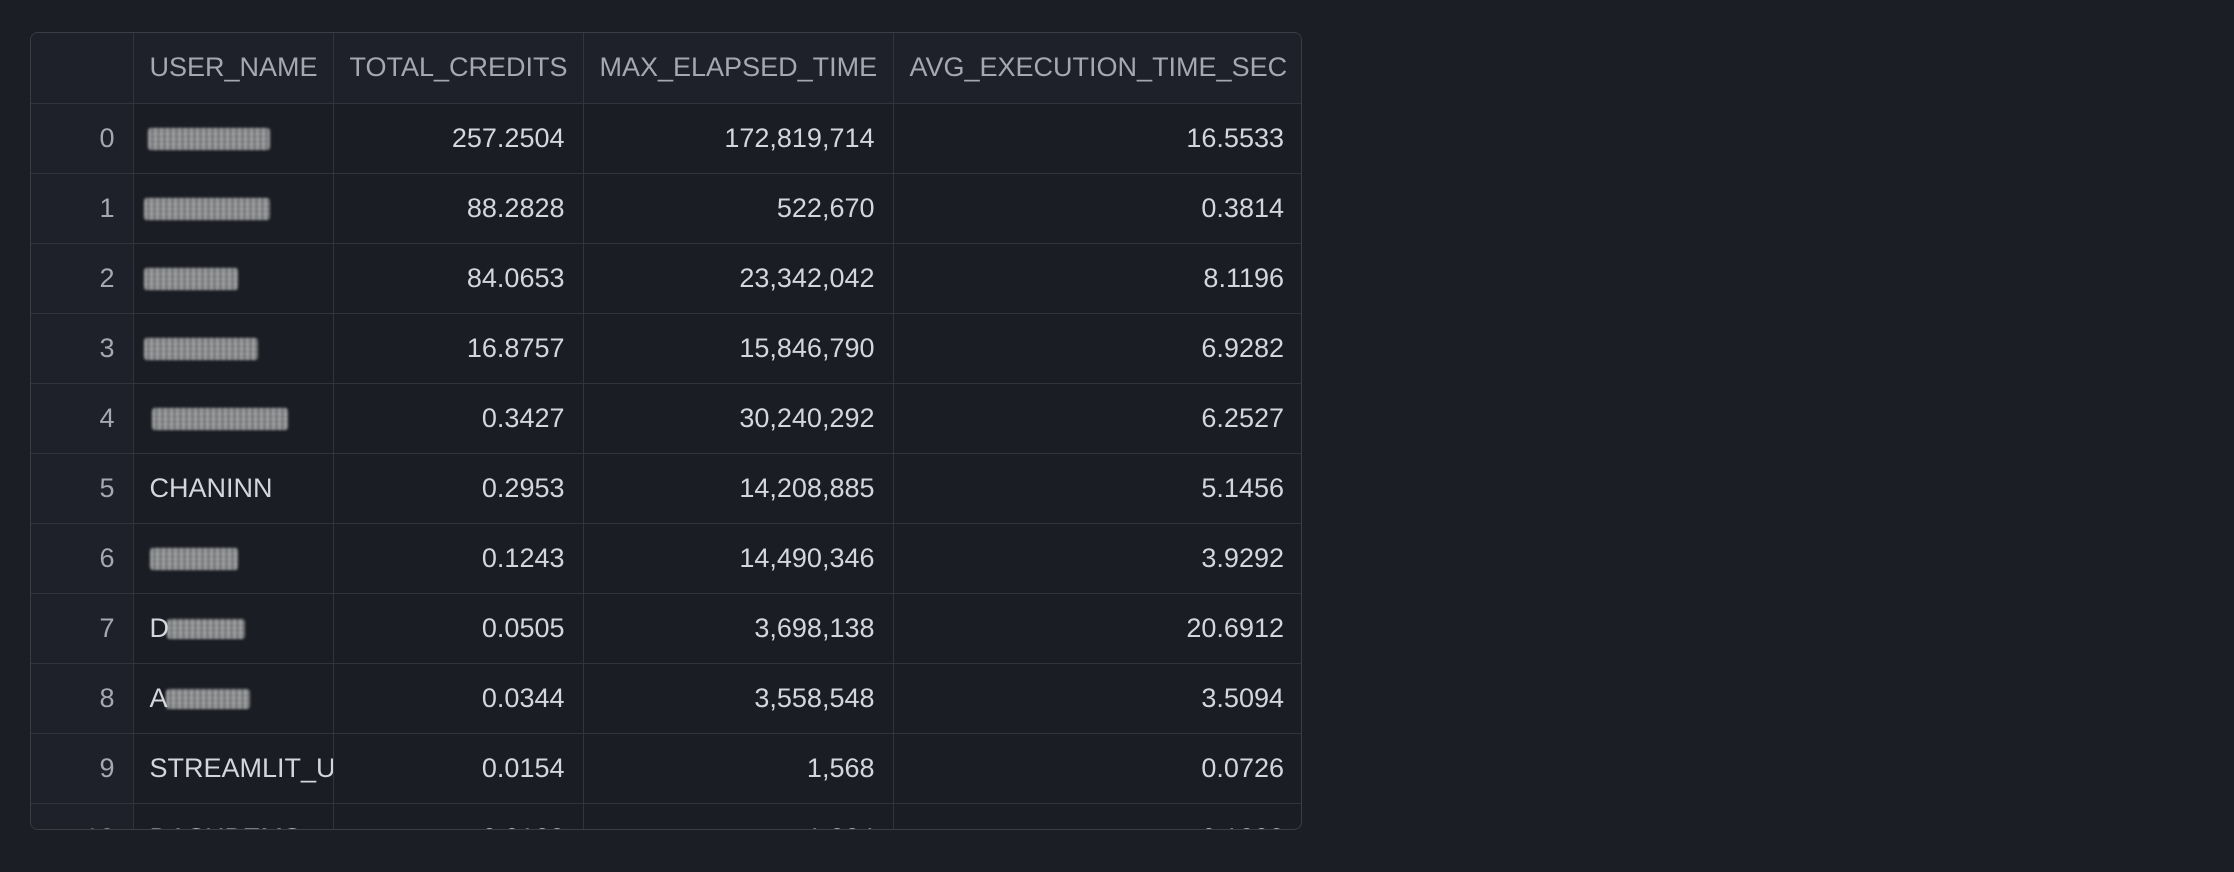  What do you see at coordinates (458, 348) in the screenshot?
I see `total-credits-cell: 16.8757` at bounding box center [458, 348].